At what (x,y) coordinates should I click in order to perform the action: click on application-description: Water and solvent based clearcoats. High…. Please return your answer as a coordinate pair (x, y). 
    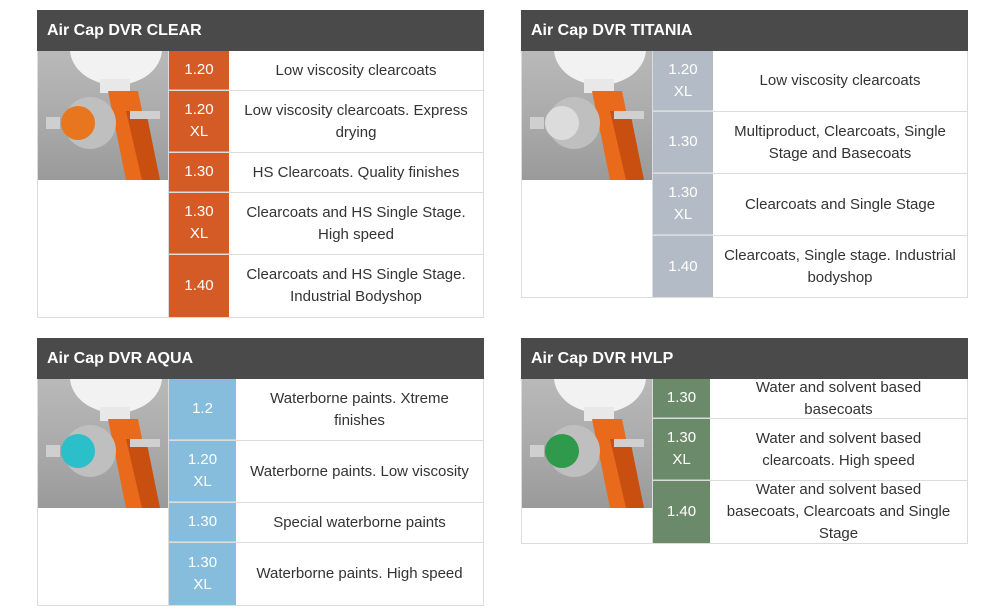
    Looking at the image, I should click on (838, 449).